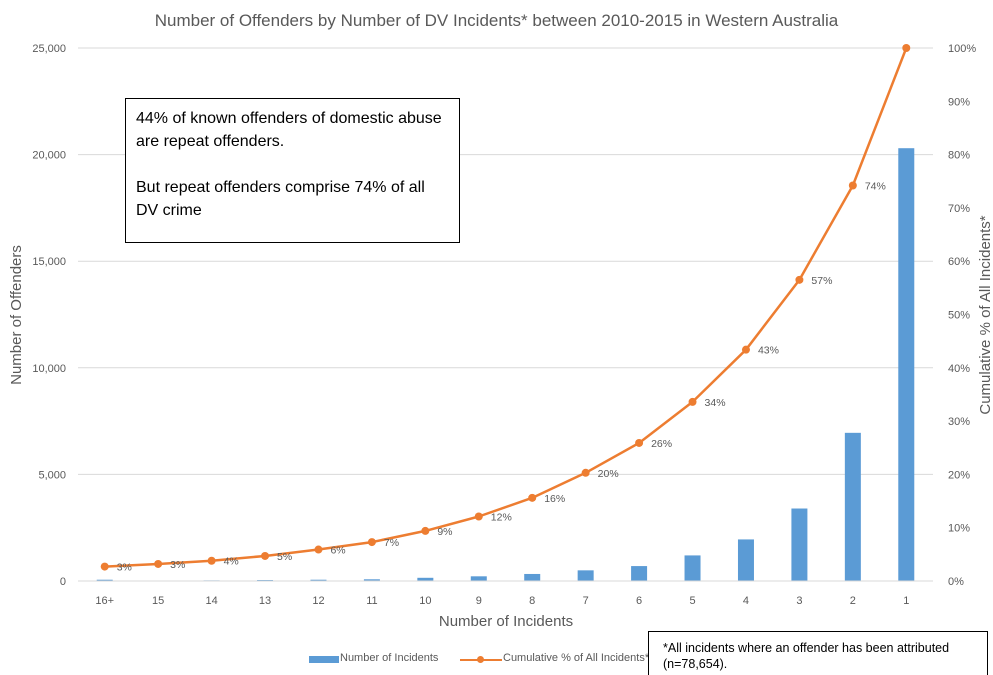  What do you see at coordinates (49, 49) in the screenshot?
I see `y-tick-label: 25,000` at bounding box center [49, 49].